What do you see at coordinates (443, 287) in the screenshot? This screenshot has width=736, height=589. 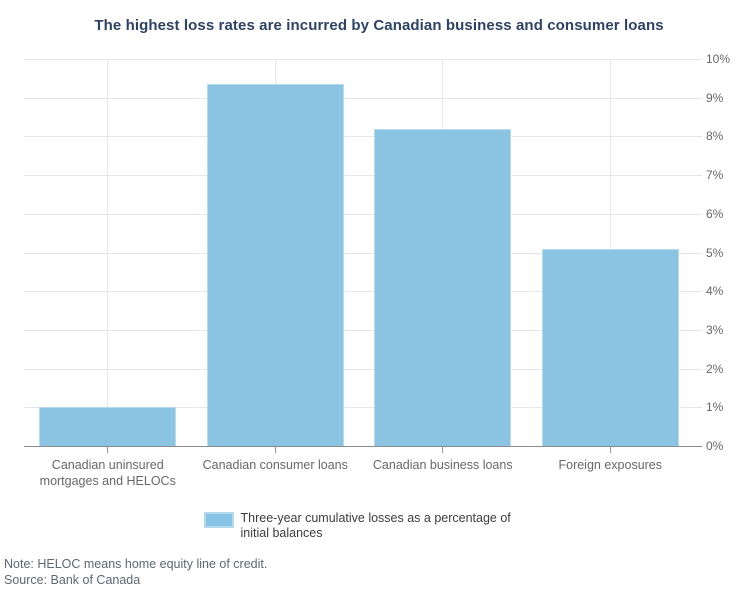 I see `bar-canadian-business-loans` at bounding box center [443, 287].